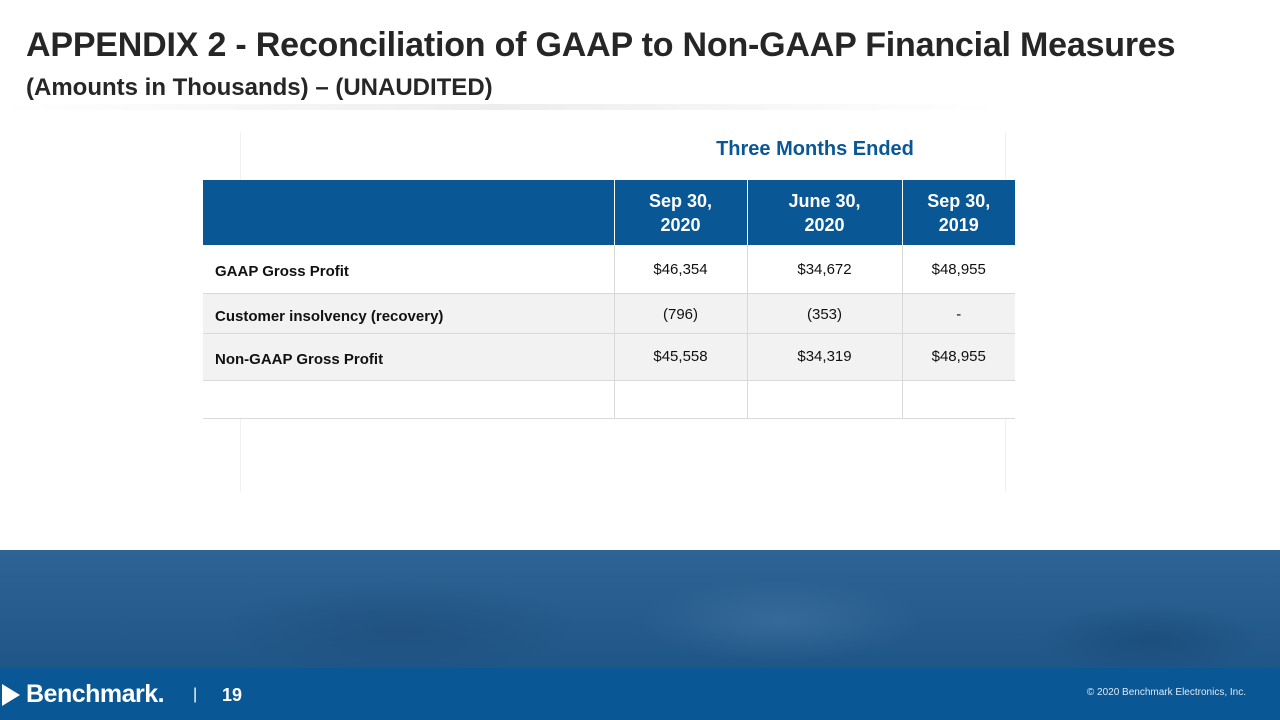 Image resolution: width=1280 pixels, height=720 pixels. What do you see at coordinates (408, 313) in the screenshot?
I see `row-label: Customer insolvency (recovery)` at bounding box center [408, 313].